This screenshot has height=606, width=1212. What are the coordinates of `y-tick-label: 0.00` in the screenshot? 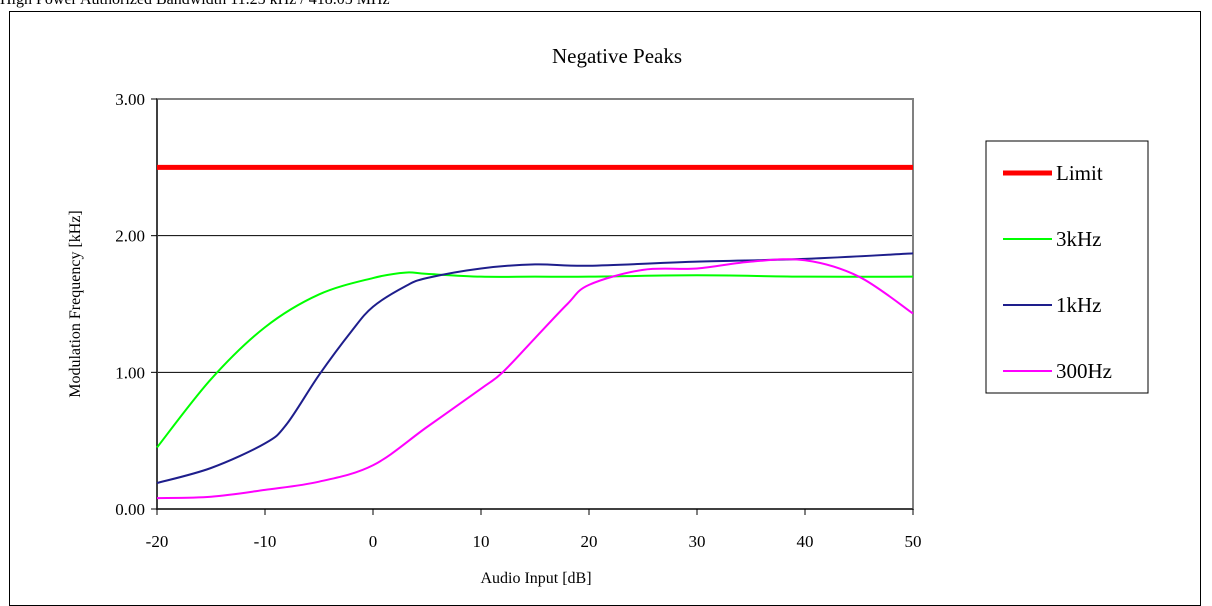 It's located at (130, 509).